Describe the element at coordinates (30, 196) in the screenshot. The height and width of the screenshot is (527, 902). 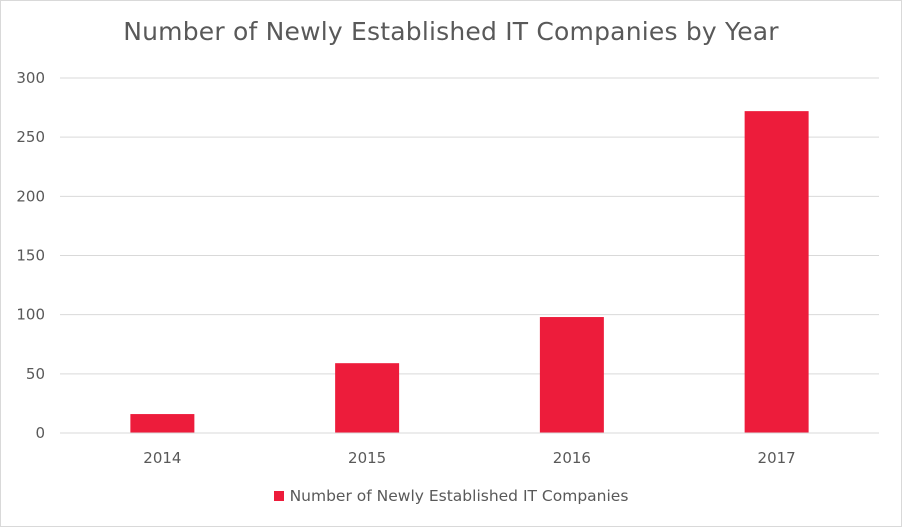
I see `y-tick-label: 200` at that location.